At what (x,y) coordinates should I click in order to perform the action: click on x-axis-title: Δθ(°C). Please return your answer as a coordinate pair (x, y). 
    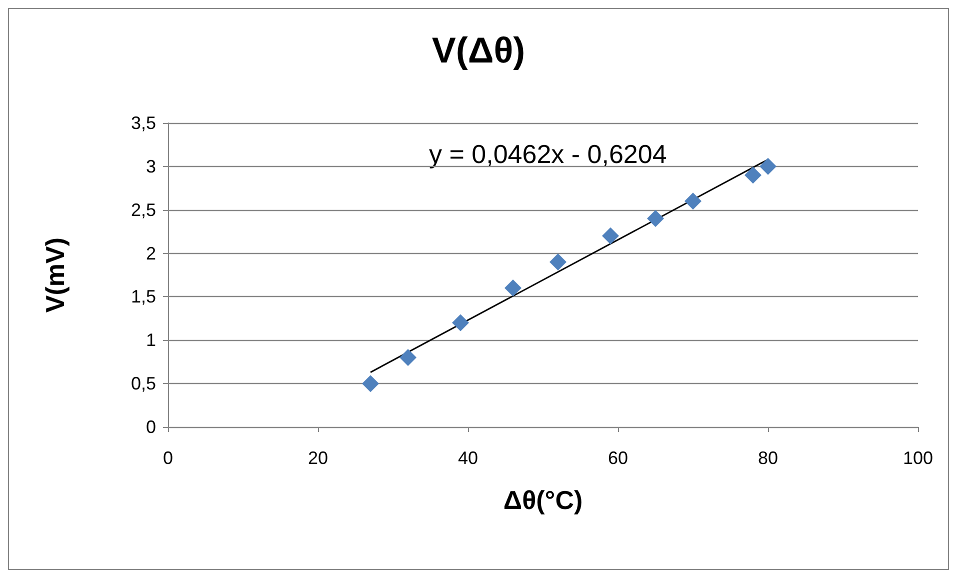
    Looking at the image, I should click on (543, 500).